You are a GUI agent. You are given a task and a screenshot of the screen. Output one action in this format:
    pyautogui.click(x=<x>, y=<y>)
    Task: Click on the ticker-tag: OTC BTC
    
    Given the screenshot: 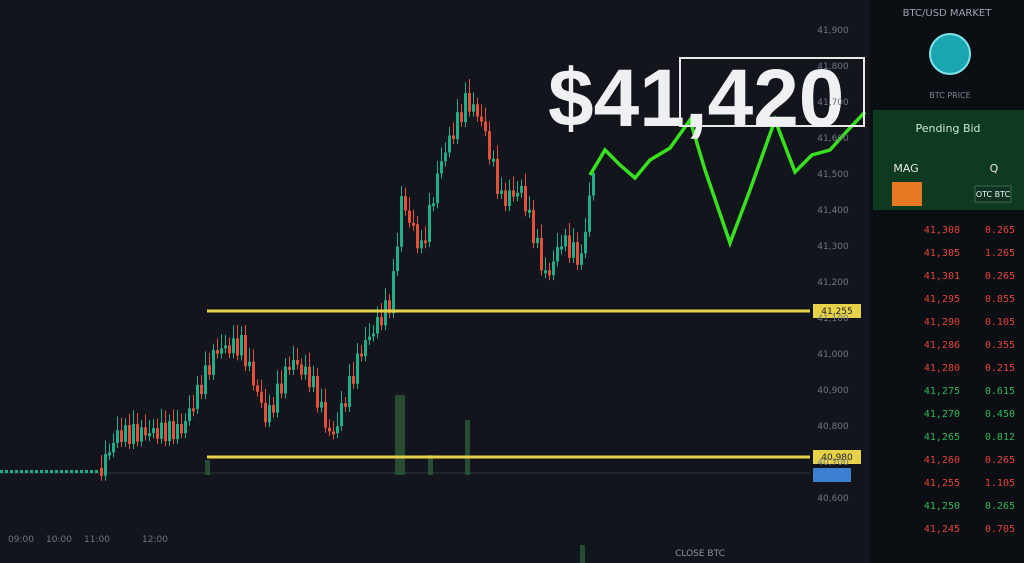 What is the action you would take?
    pyautogui.click(x=993, y=194)
    